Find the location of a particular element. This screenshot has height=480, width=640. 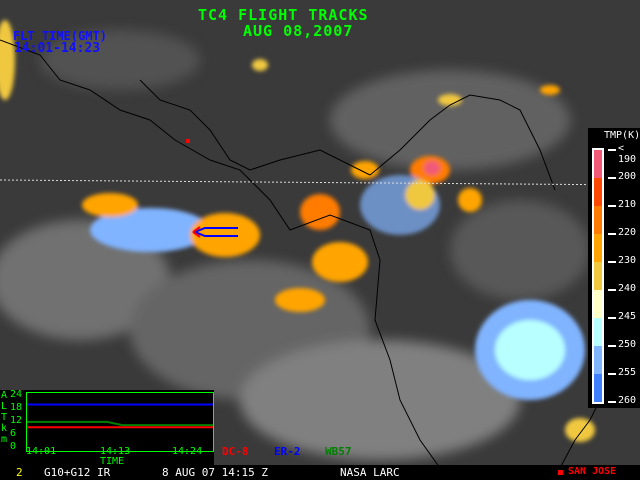

colorbar-frame is located at coordinates (598, 276).